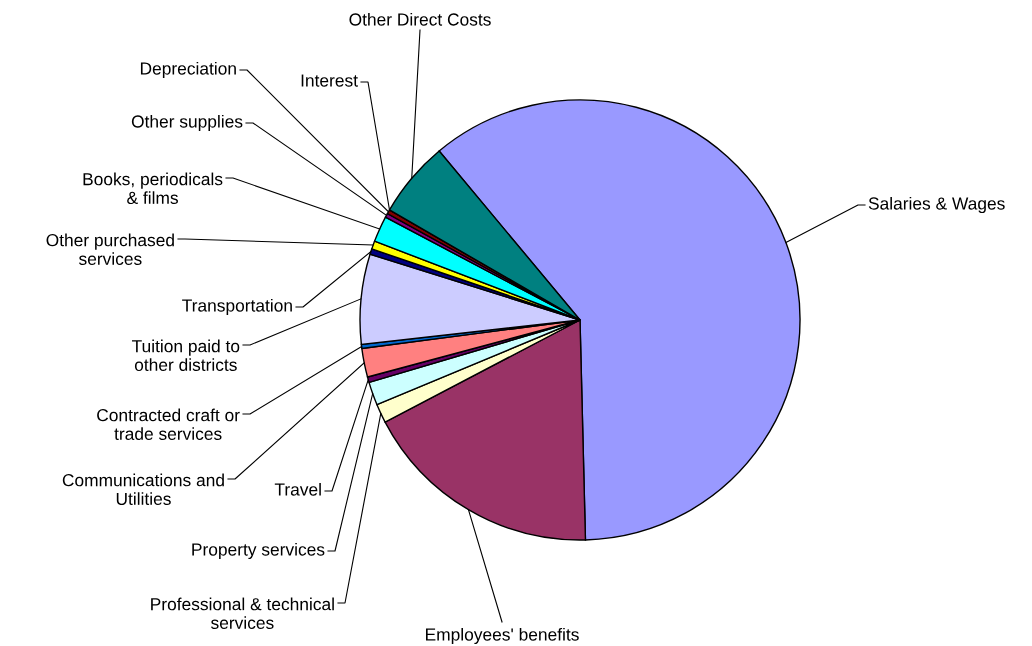  I want to click on category-label: Interest, so click(329, 80).